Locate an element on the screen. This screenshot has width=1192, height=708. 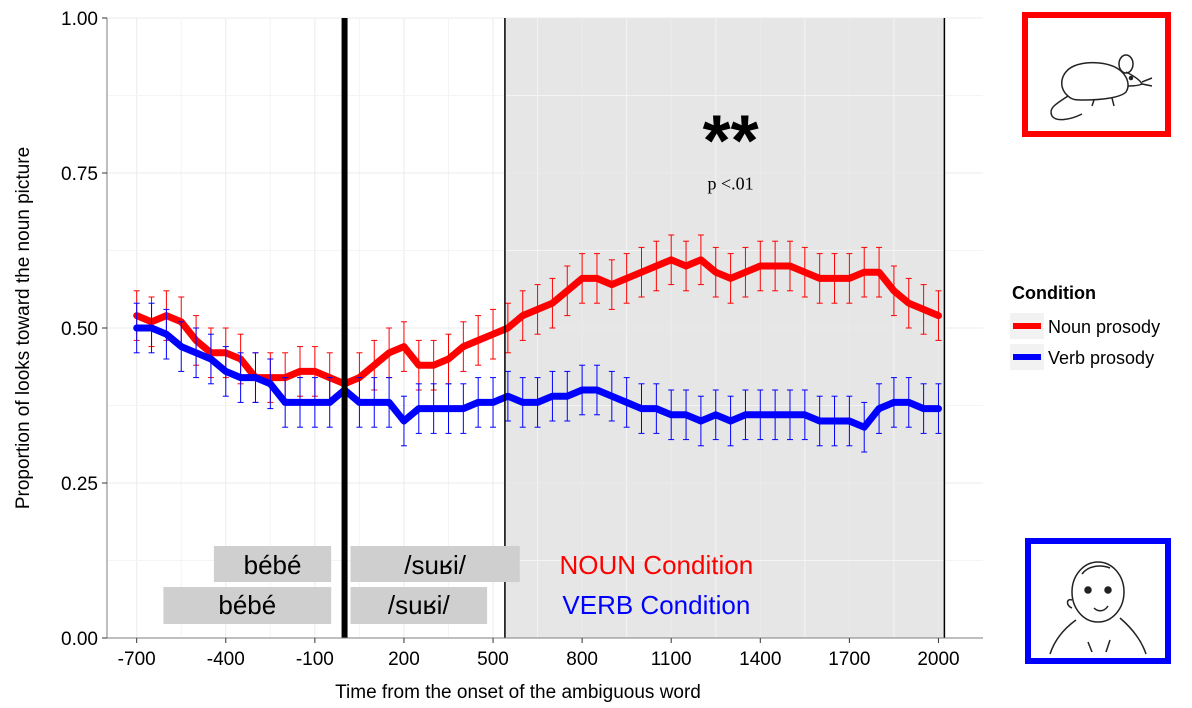
legend-label-noun: Noun prosody is located at coordinates (1104, 327).